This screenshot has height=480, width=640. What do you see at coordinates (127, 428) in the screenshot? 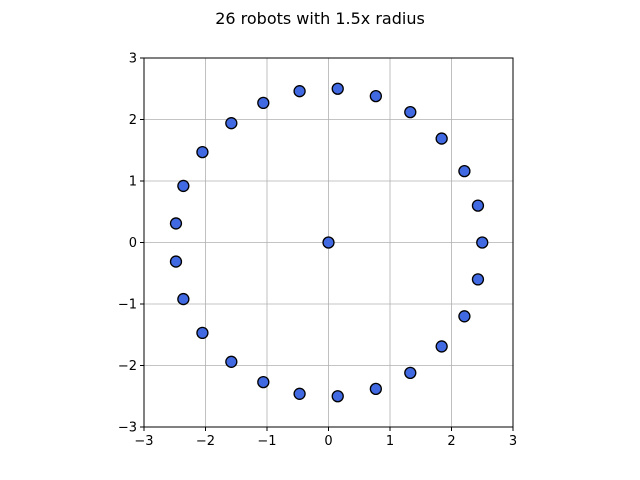
I see `y-tick-label: −3` at bounding box center [127, 428].